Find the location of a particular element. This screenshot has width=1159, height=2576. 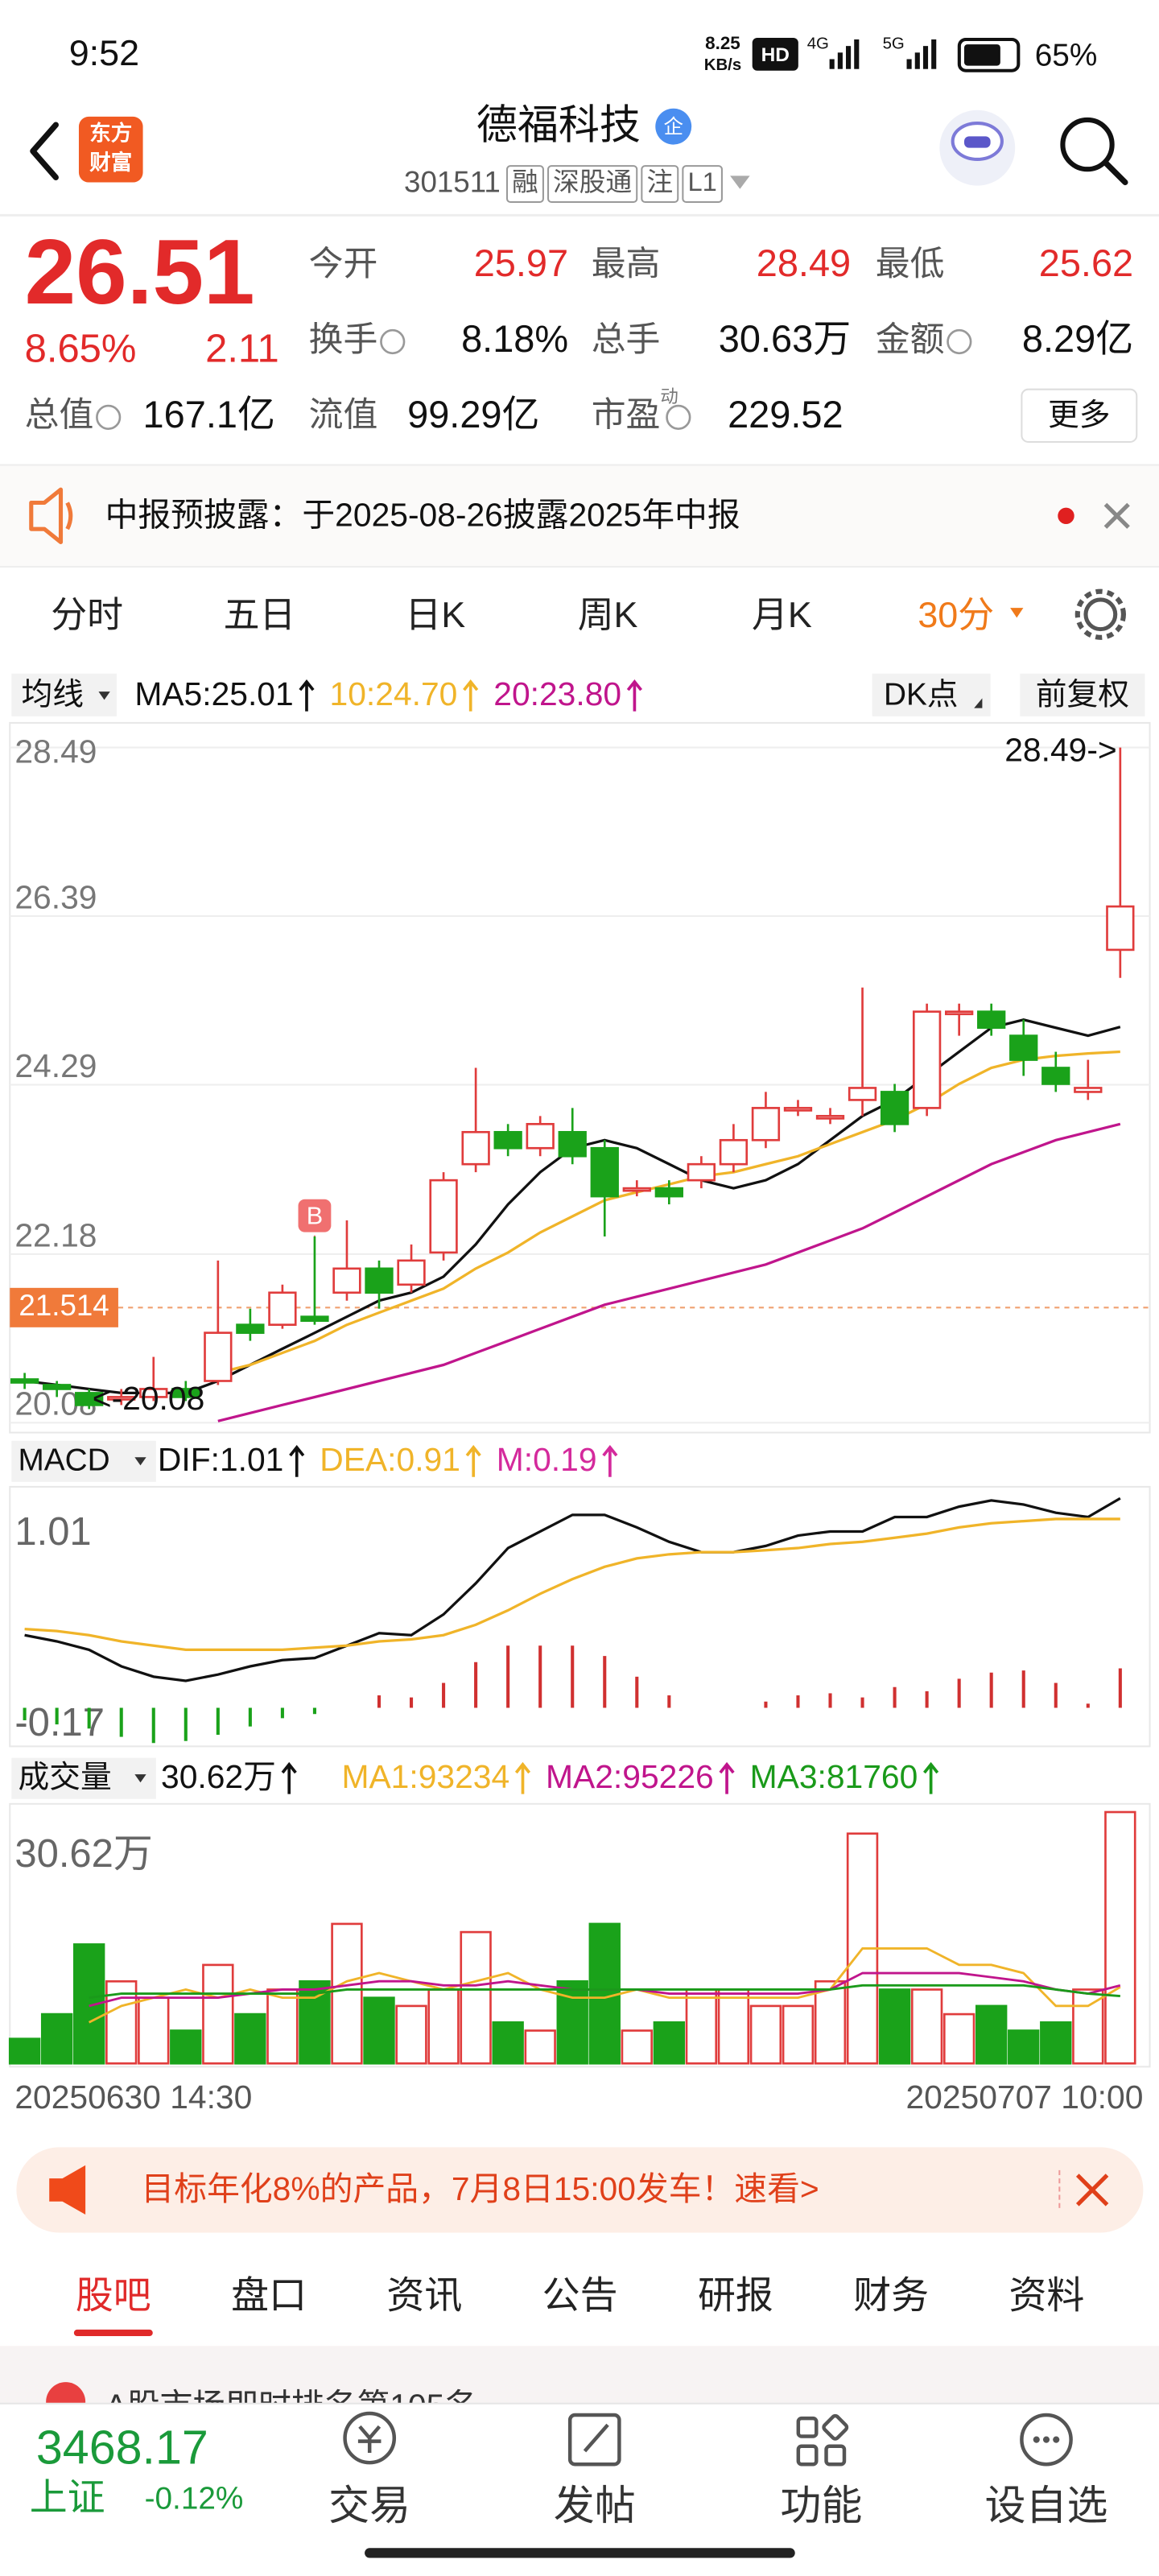

signal-label: B is located at coordinates (315, 1215).